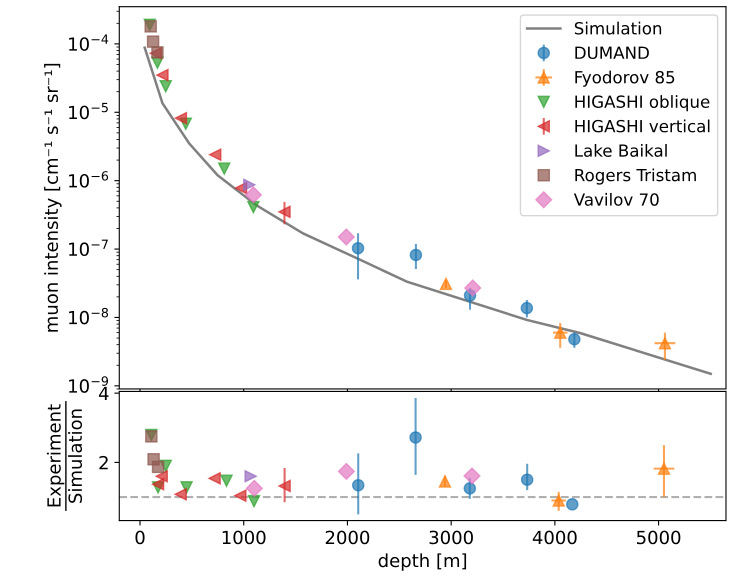 The width and height of the screenshot is (730, 581). Describe the element at coordinates (88, 316) in the screenshot. I see `y-tick-label: 10$^{−8}$` at that location.